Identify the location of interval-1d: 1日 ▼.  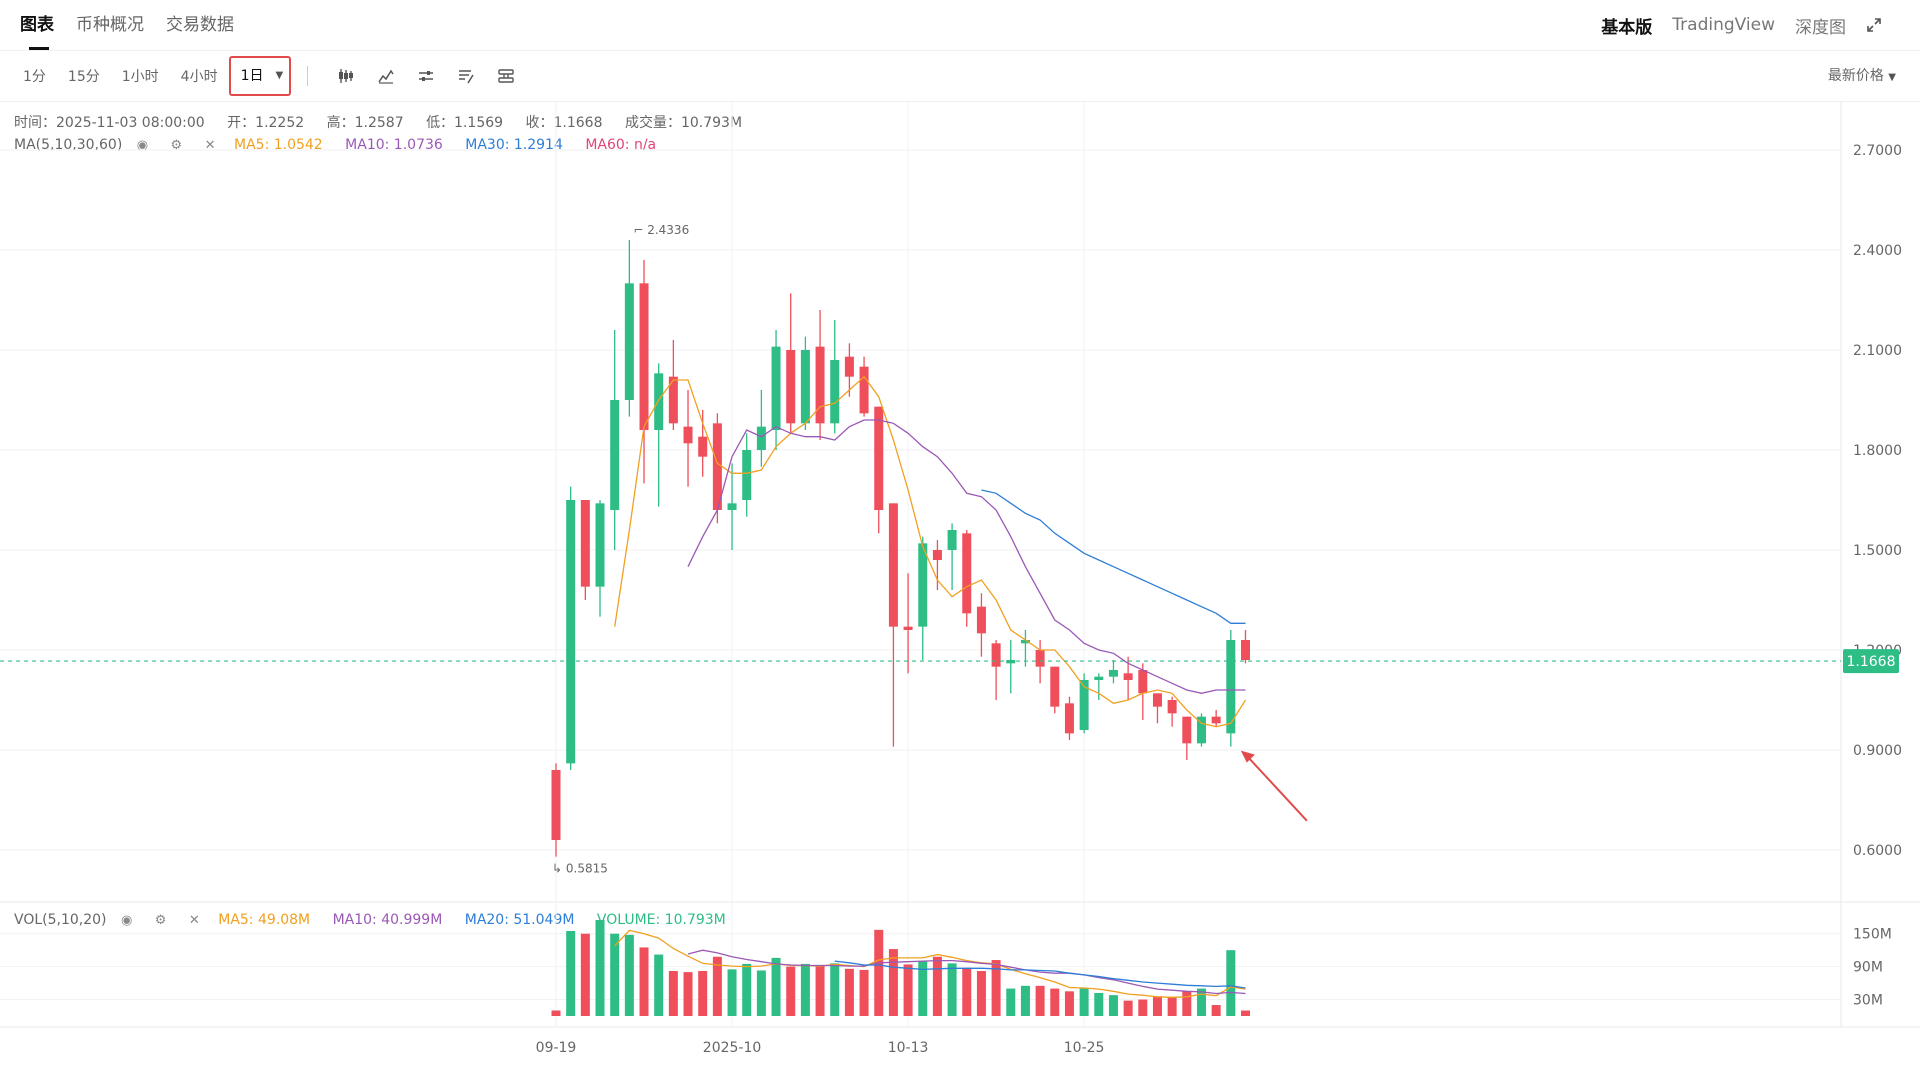
(260, 76).